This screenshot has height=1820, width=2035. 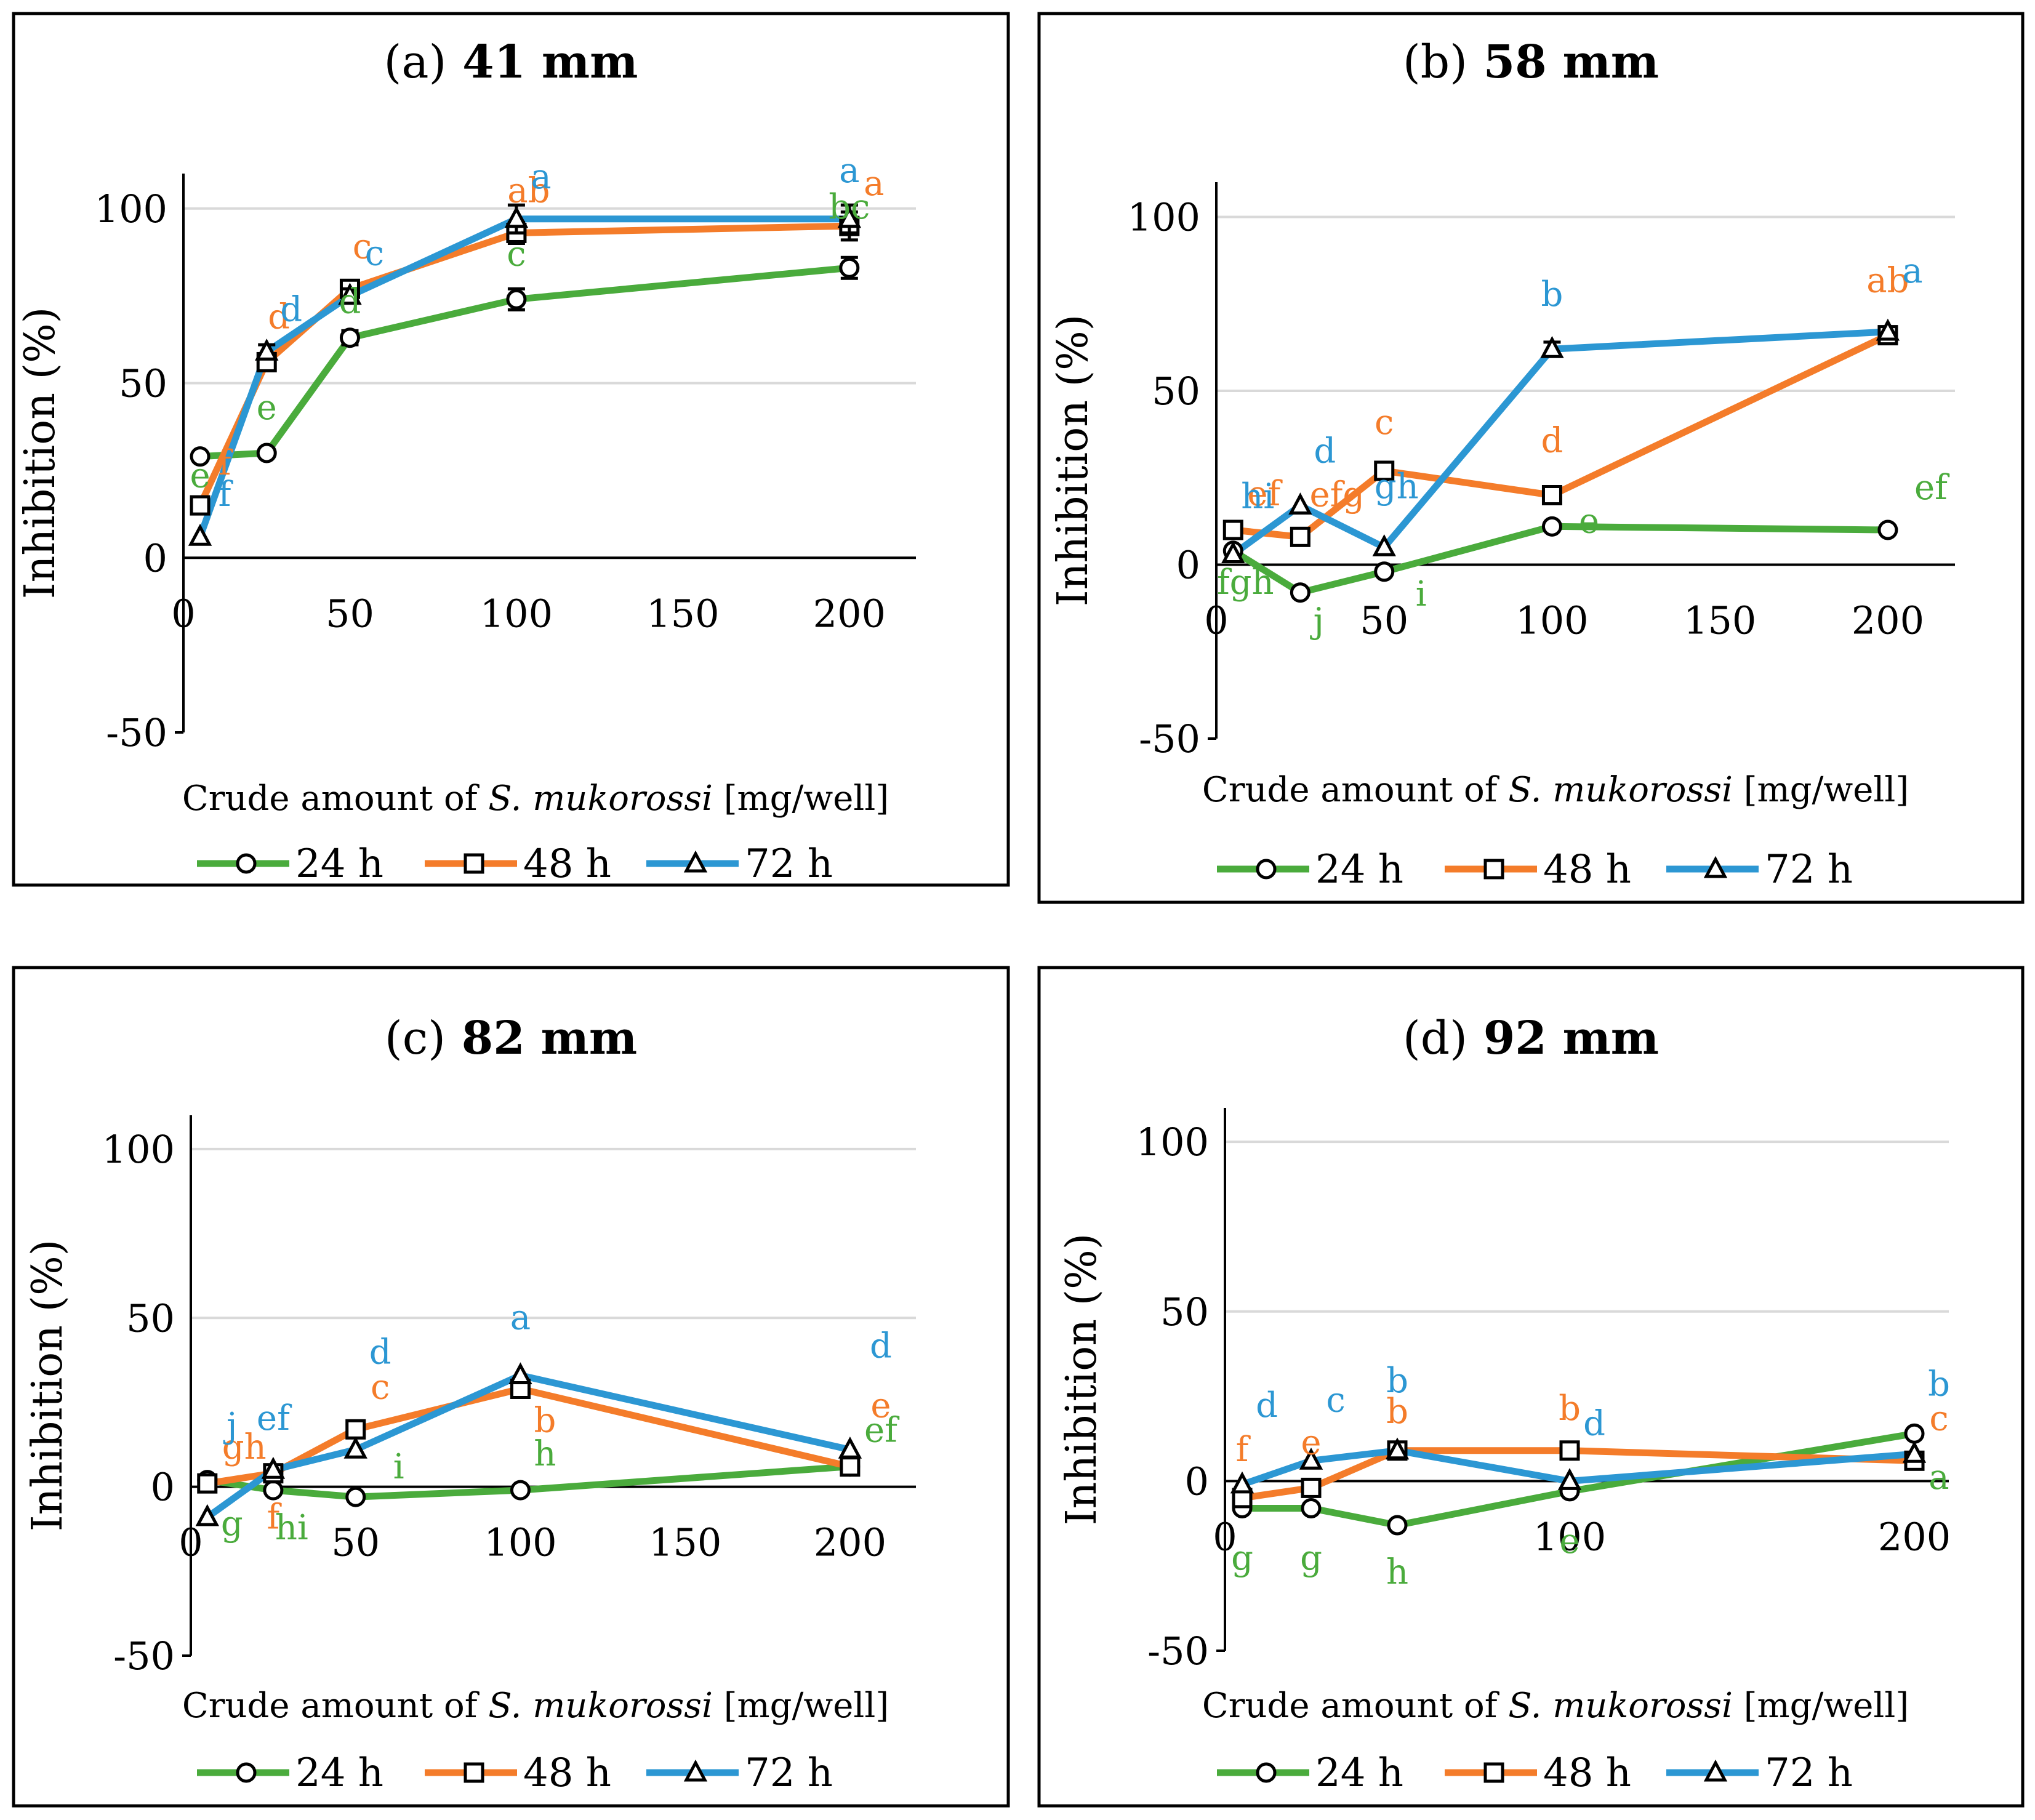 I want to click on panel-size: 82 mm, so click(x=541, y=1038).